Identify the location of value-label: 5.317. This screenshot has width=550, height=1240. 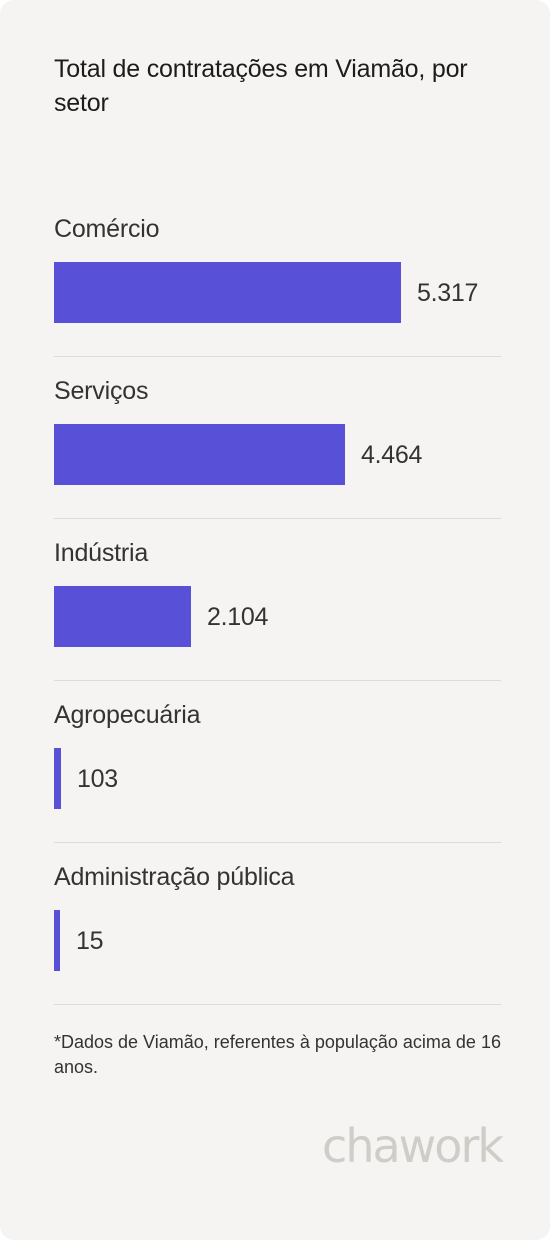
(448, 293).